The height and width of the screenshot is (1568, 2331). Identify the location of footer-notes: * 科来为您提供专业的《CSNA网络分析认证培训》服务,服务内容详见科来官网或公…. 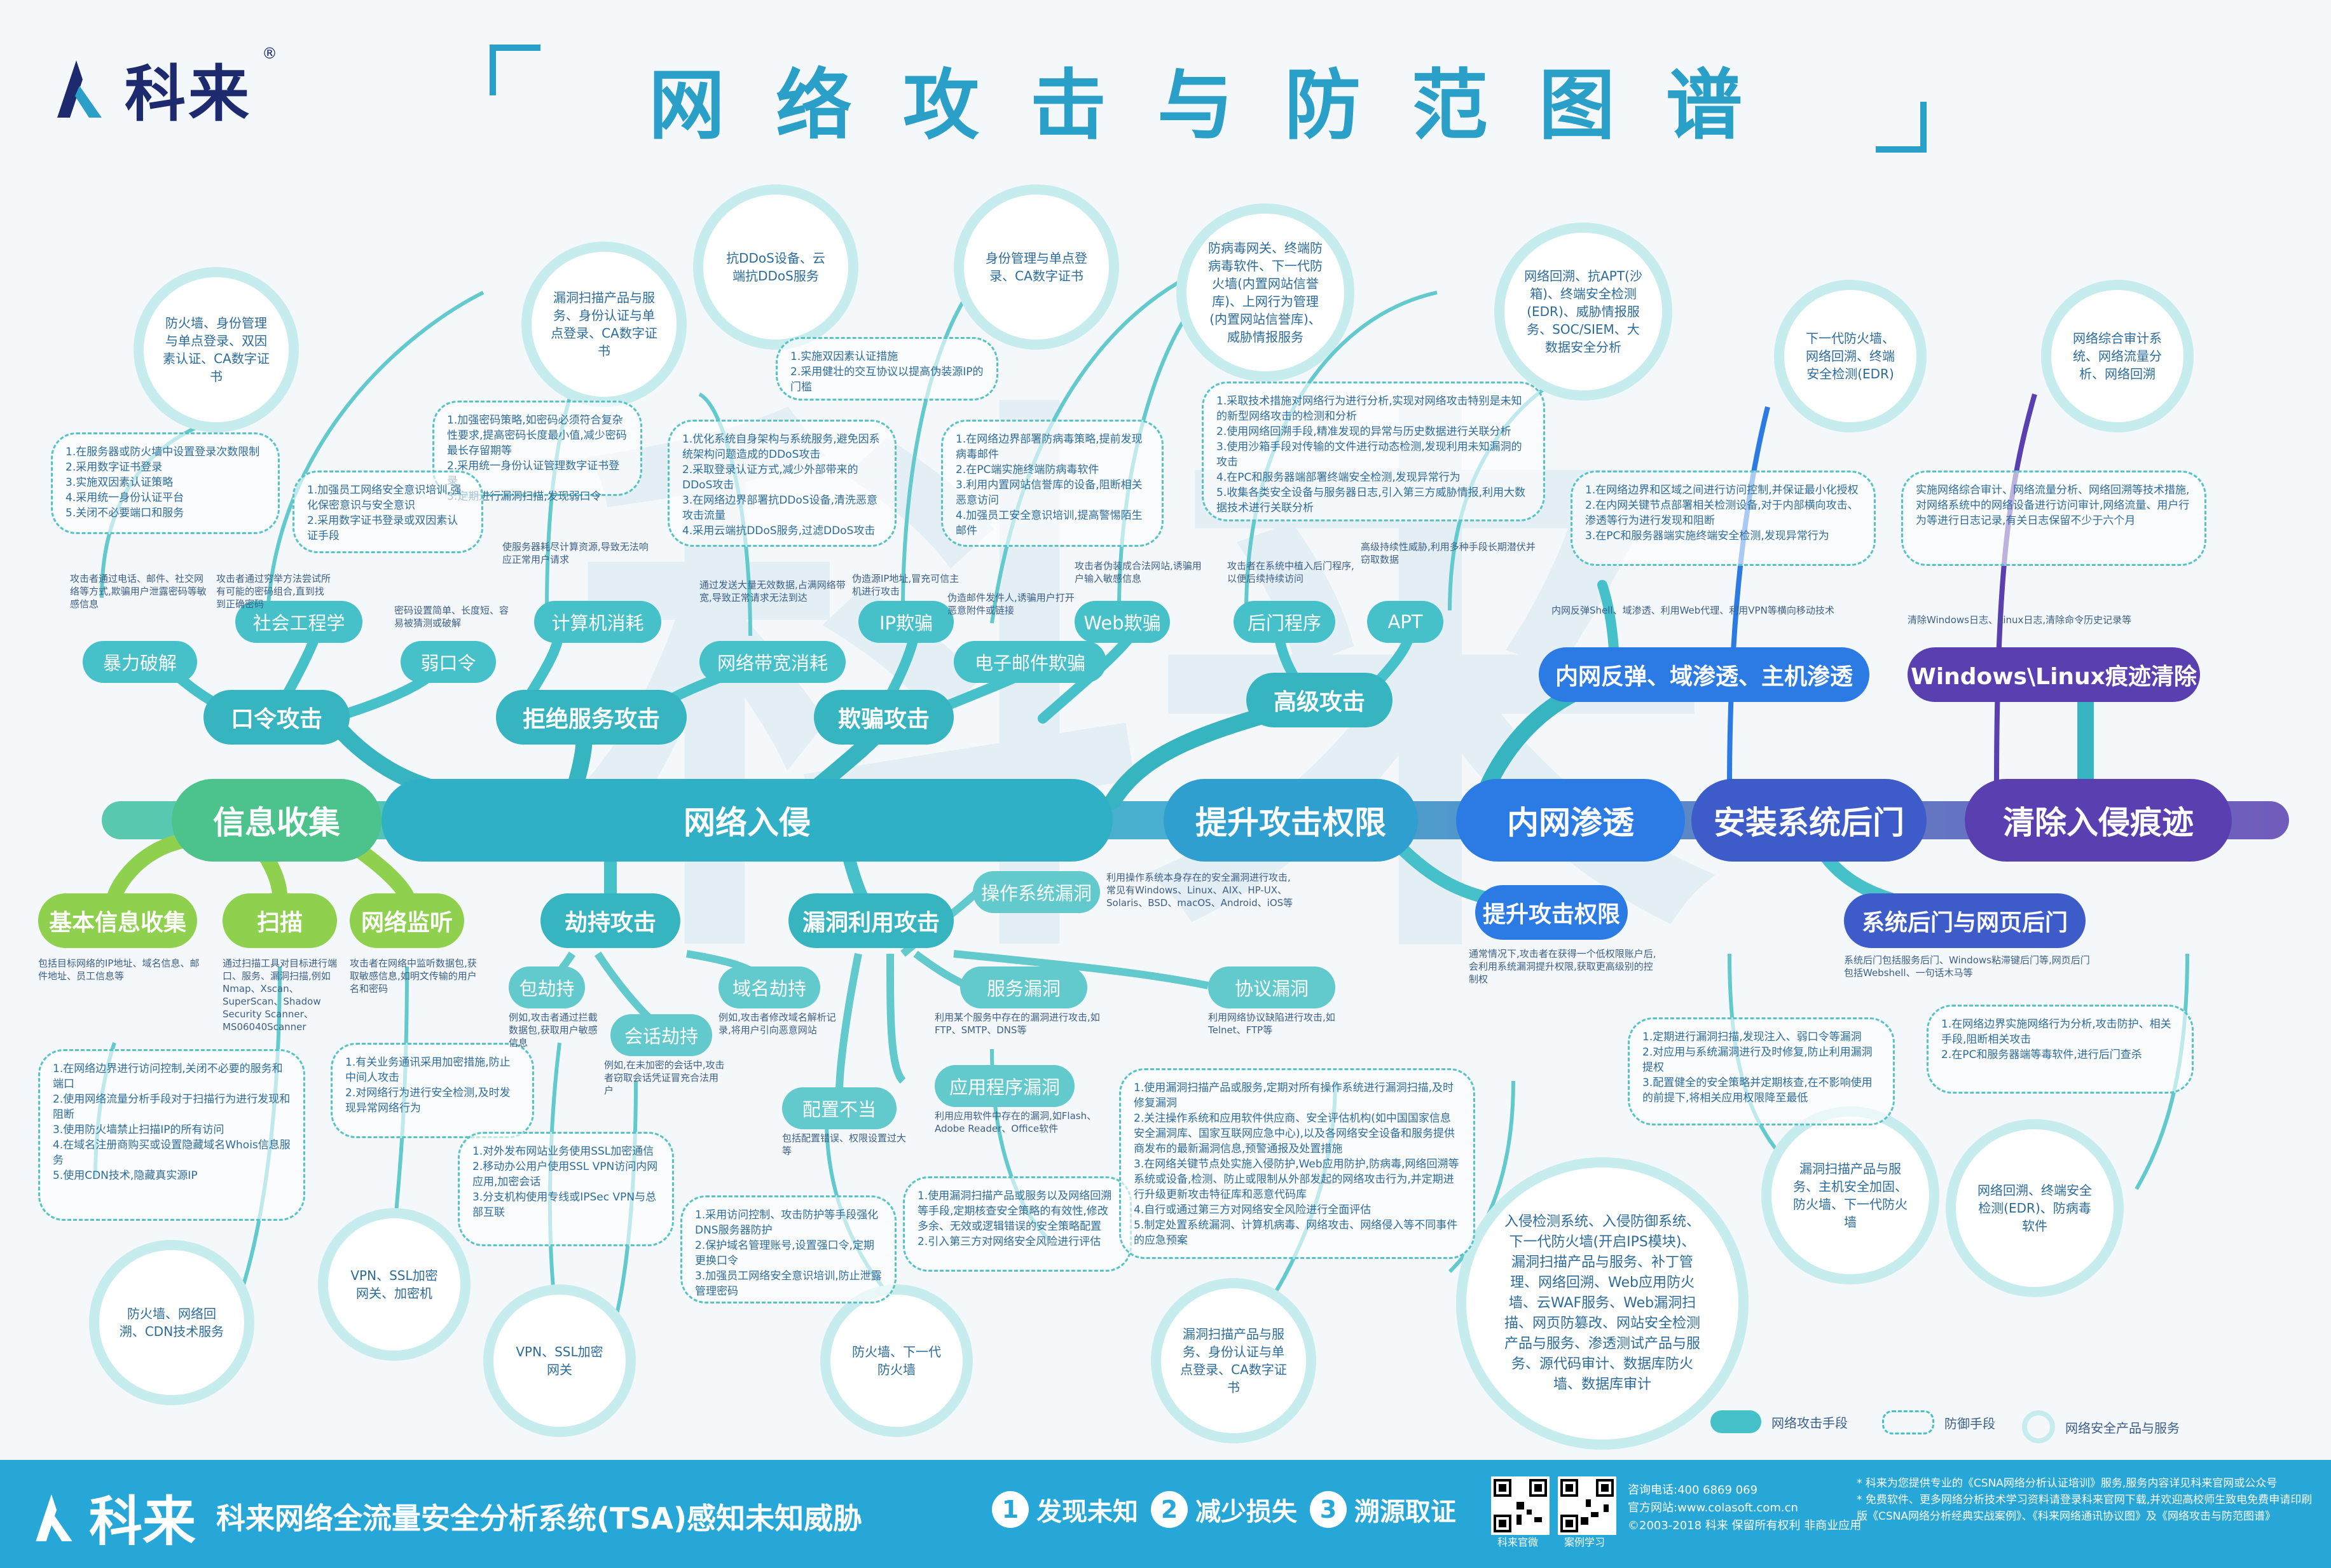
(2085, 1500).